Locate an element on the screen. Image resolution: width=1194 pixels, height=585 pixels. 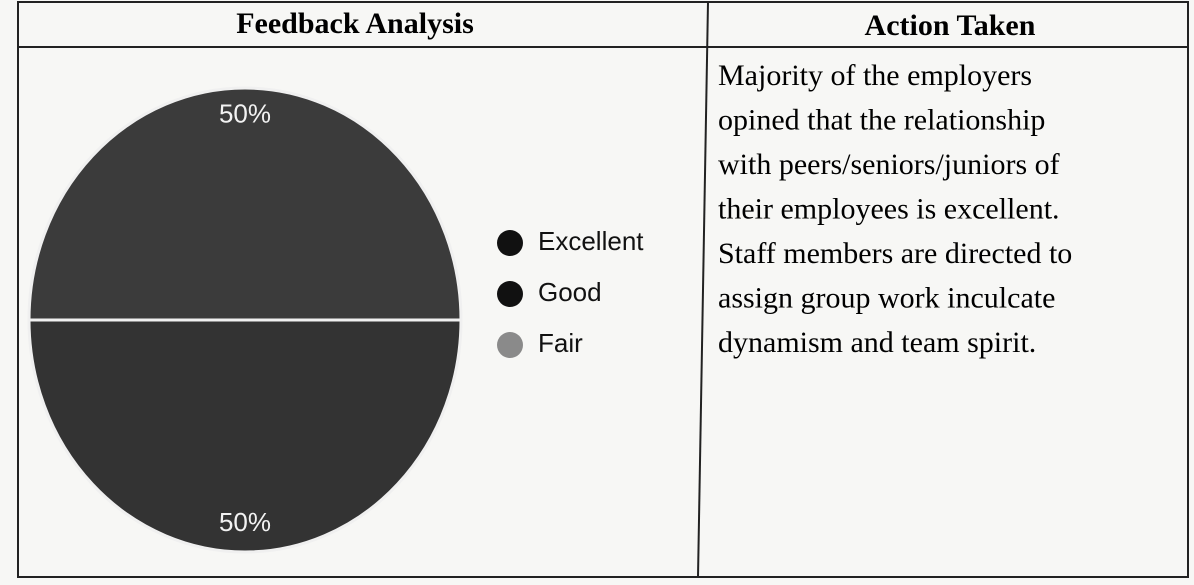
legend-label: Fair is located at coordinates (560, 343).